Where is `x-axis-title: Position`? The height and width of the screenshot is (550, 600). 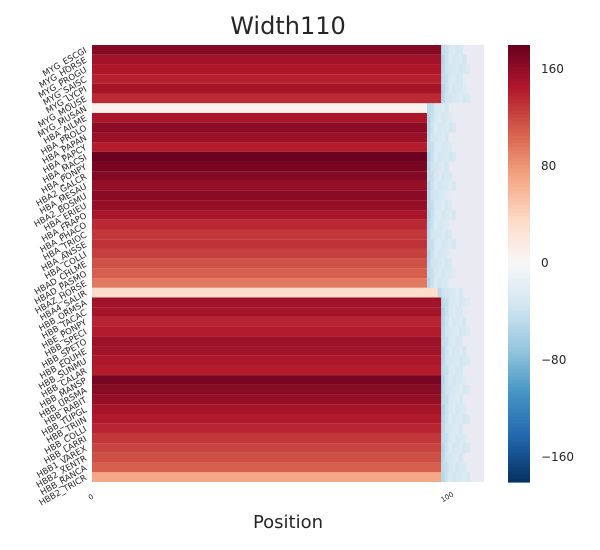 x-axis-title: Position is located at coordinates (288, 522).